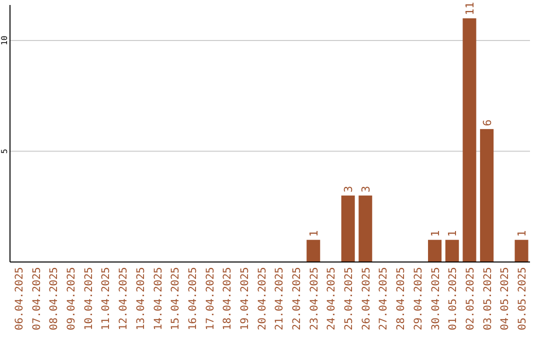 This screenshot has height=340, width=540. I want to click on x-tick-label: 16.04.2025, so click(192, 298).